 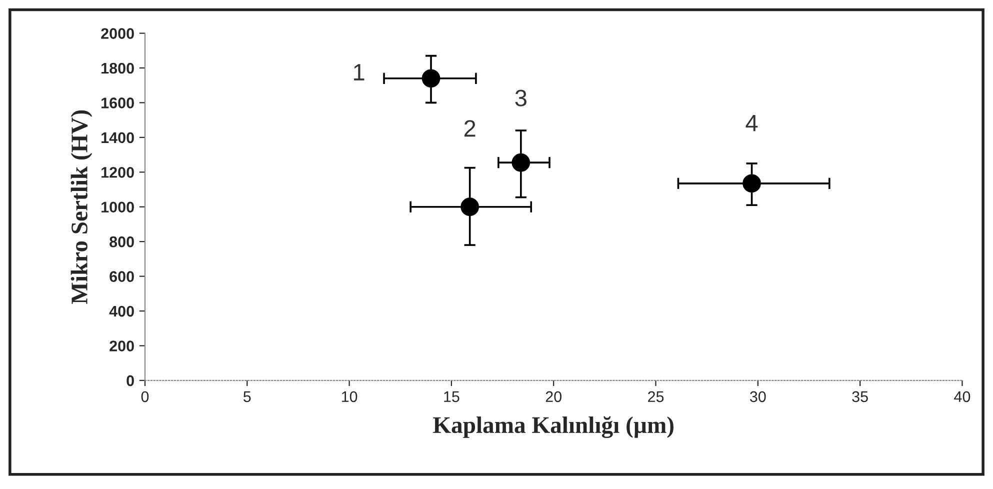 What do you see at coordinates (117, 33) in the screenshot?
I see `y-tick-label: 2000` at bounding box center [117, 33].